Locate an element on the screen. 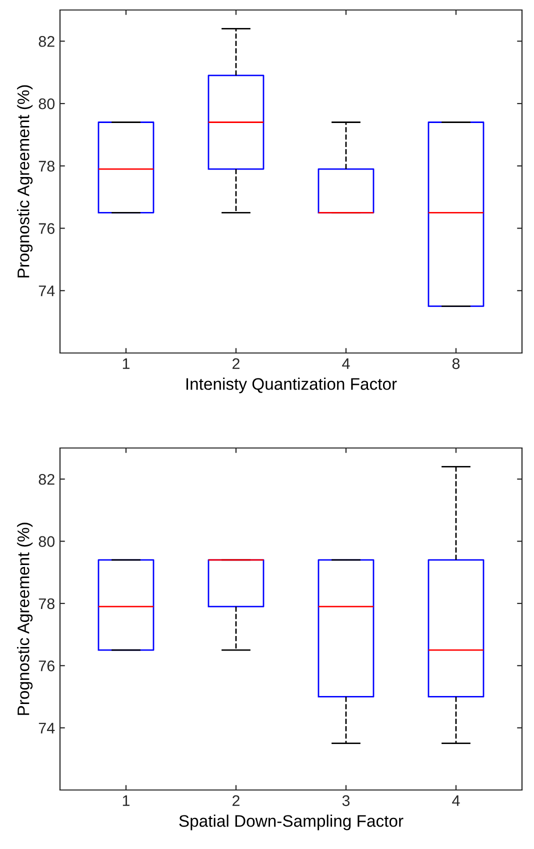 The width and height of the screenshot is (534, 849). x-axis-title: Intenisty Quantization Factor is located at coordinates (291, 386).